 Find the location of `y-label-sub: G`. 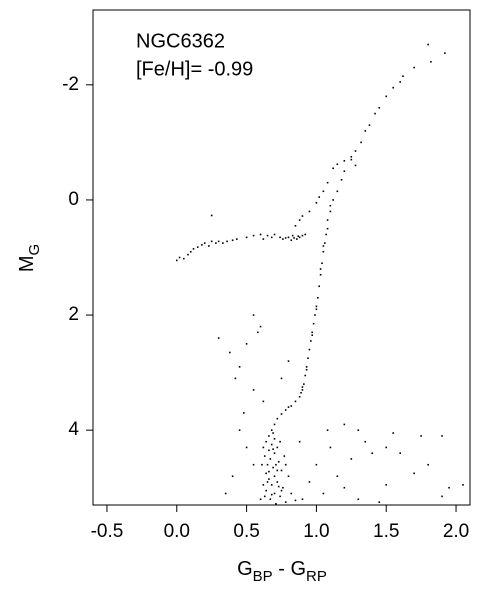

y-label-sub: G is located at coordinates (34, 250).